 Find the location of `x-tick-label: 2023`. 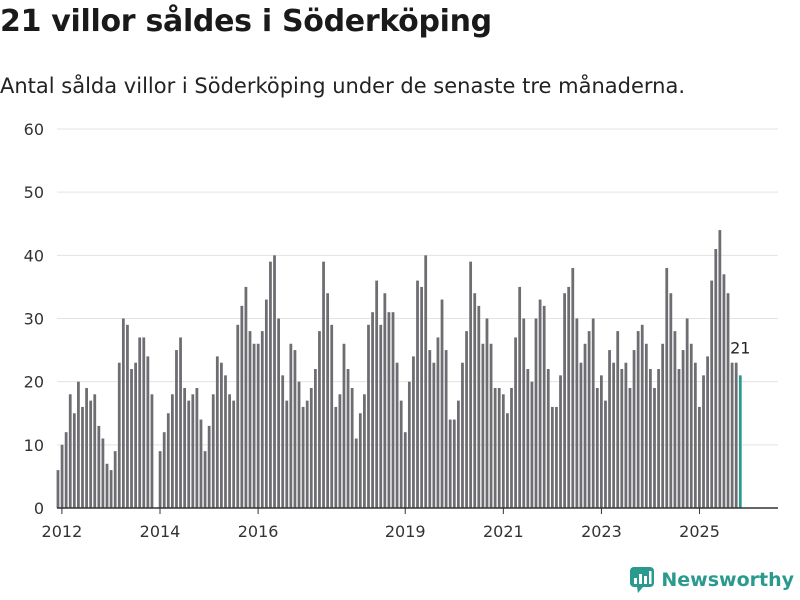

x-tick-label: 2023 is located at coordinates (601, 531).